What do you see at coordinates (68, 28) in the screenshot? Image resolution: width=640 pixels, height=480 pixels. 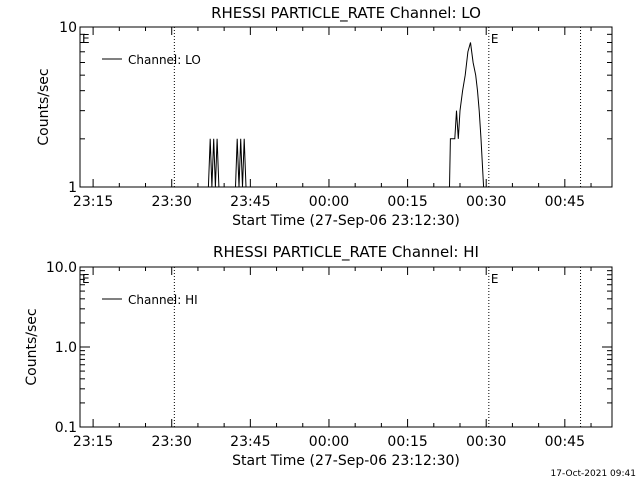 I see `y-tick-label: 10` at bounding box center [68, 28].